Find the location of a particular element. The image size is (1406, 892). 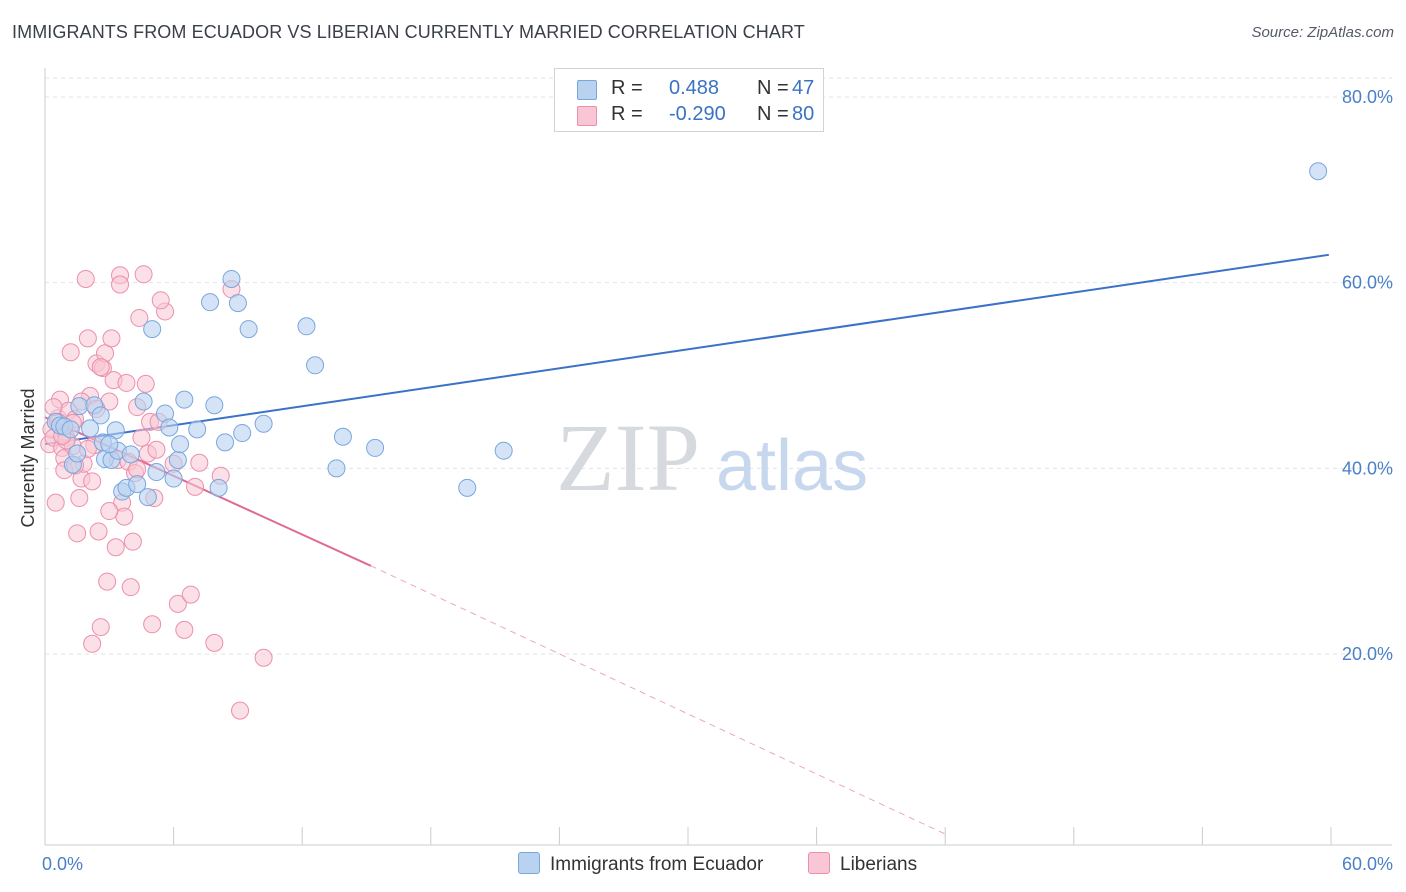

y-tick-label: 80.0% is located at coordinates (1367, 97).